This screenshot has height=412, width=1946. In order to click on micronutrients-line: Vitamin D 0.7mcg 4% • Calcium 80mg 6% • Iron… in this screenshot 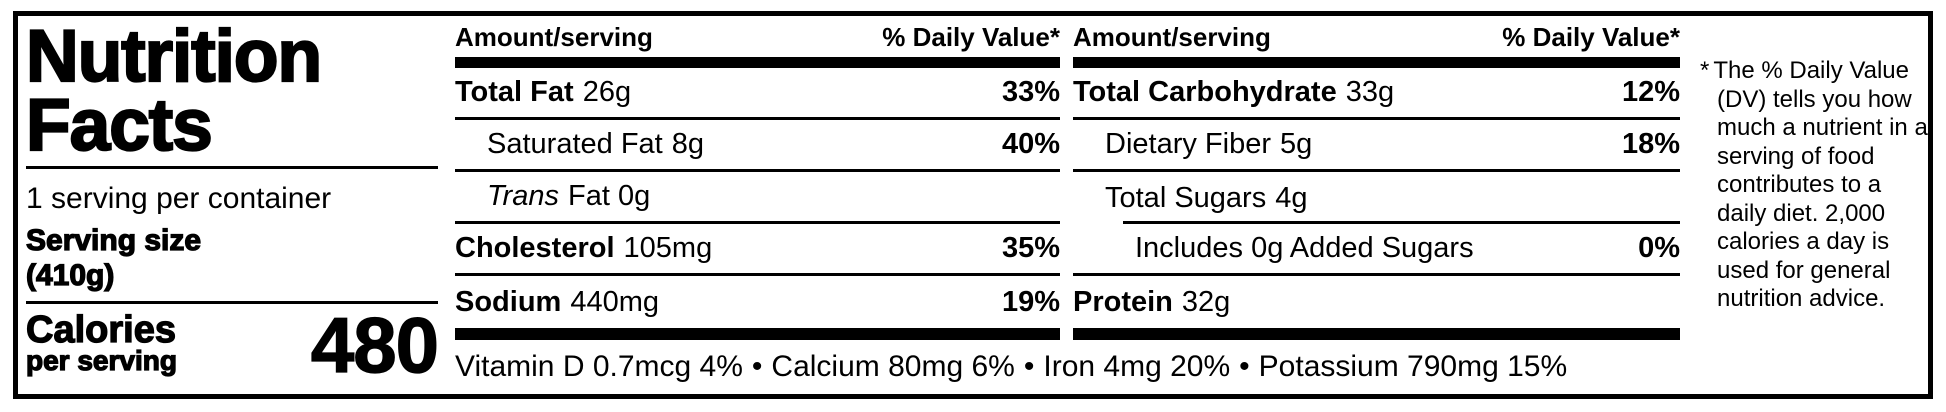, I will do `click(1077, 367)`.